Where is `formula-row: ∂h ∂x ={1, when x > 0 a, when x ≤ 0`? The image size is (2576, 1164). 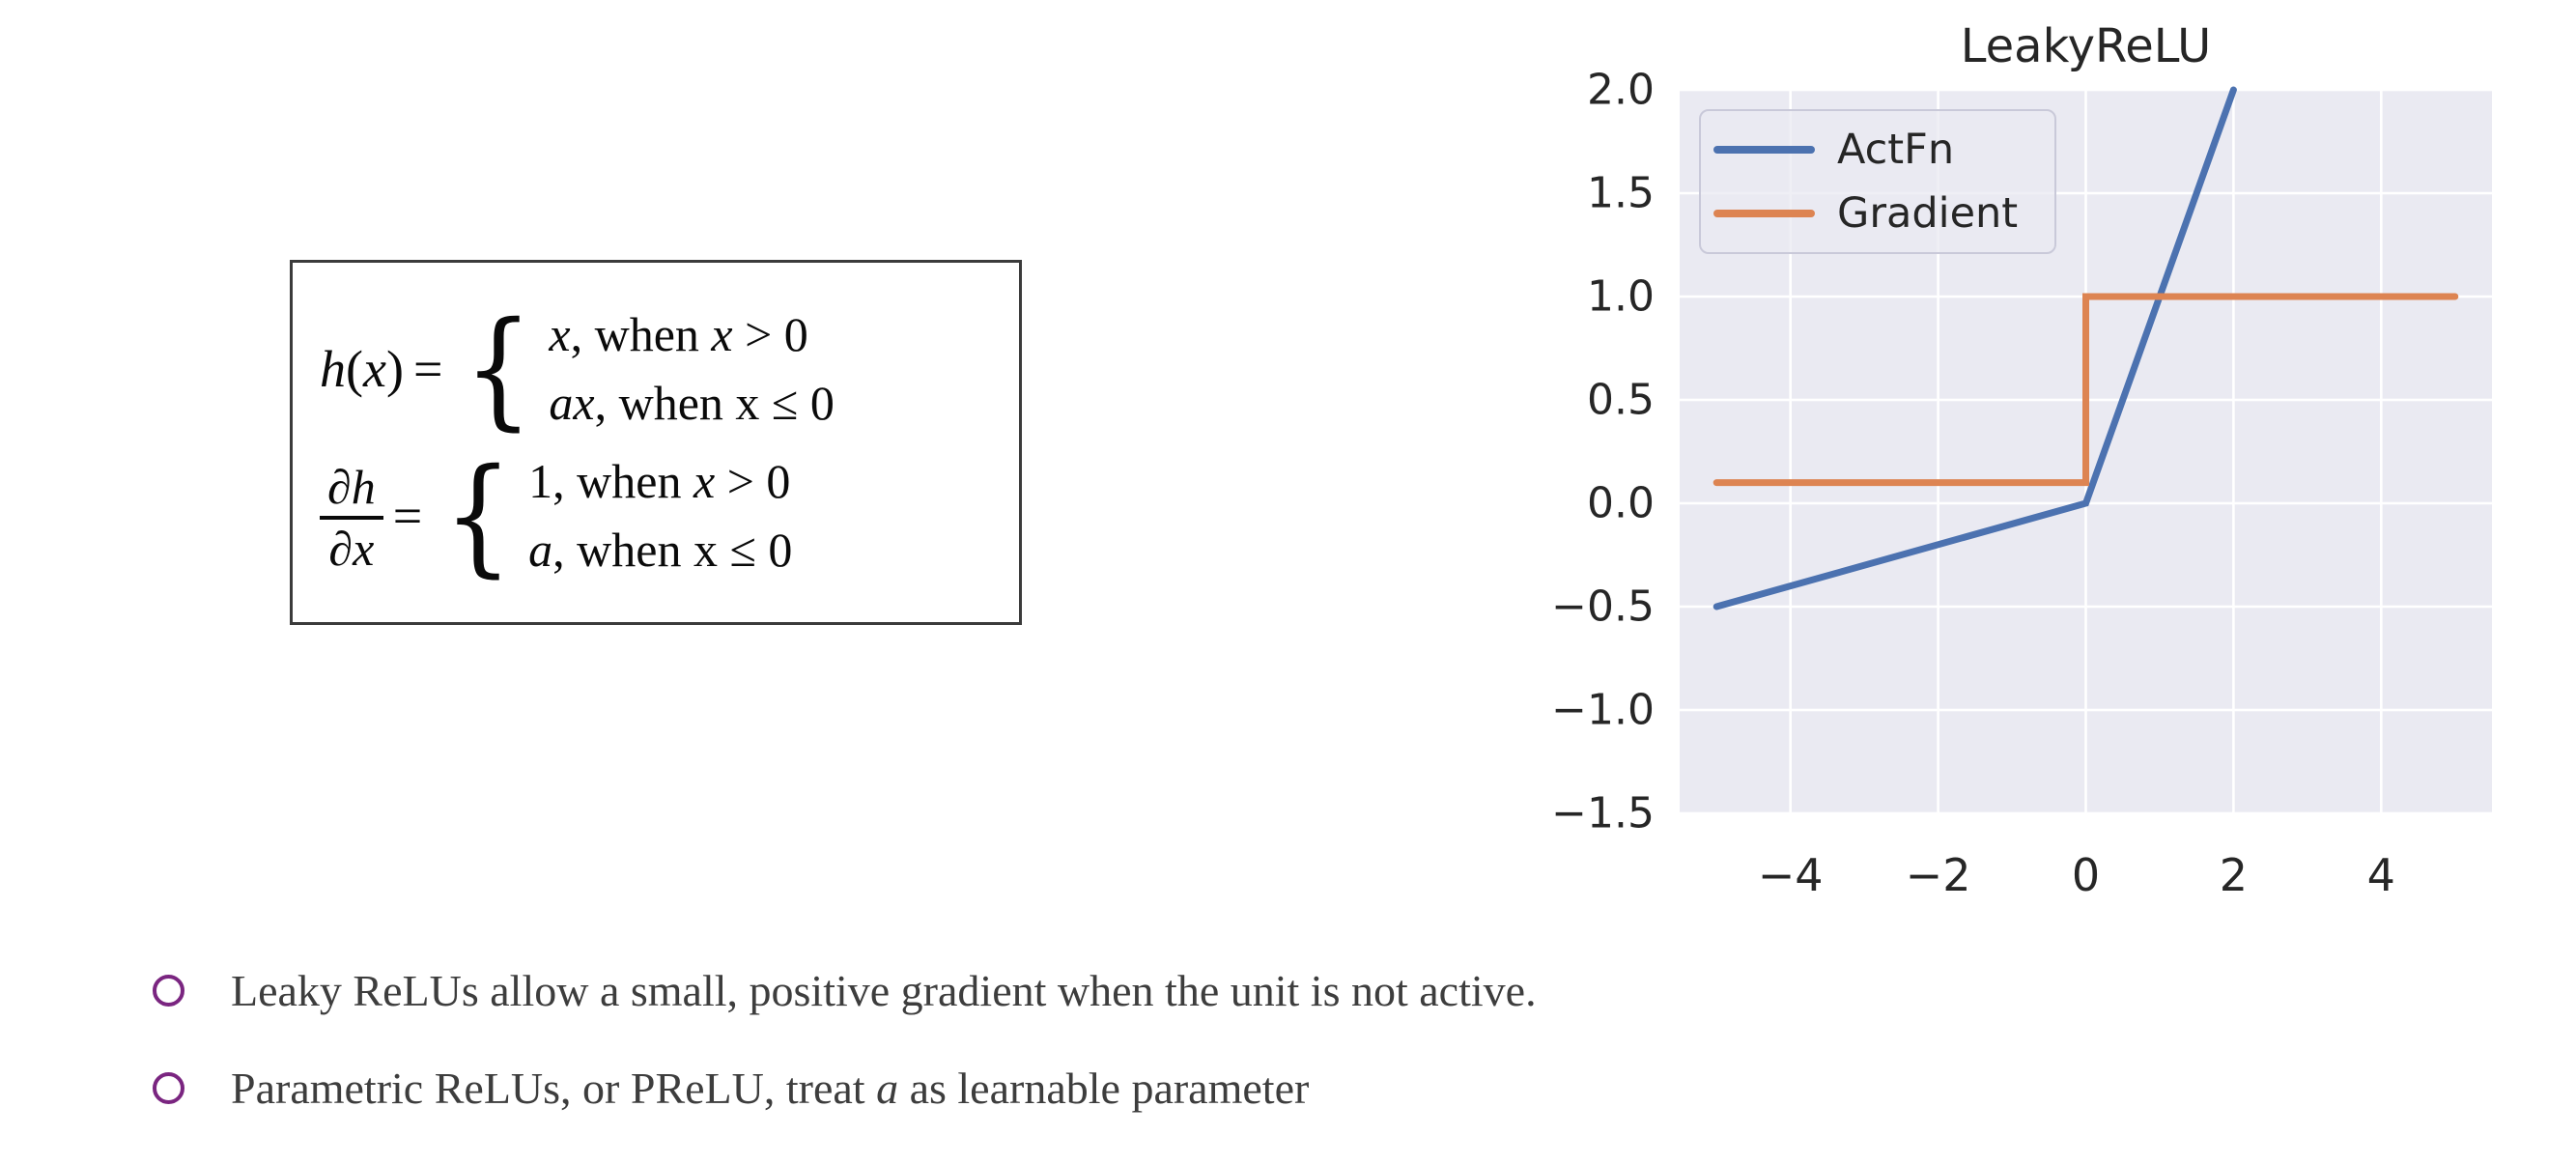
formula-row: ∂h ∂x ={1, when x > 0 a, when x ≤ 0 is located at coordinates (656, 515).